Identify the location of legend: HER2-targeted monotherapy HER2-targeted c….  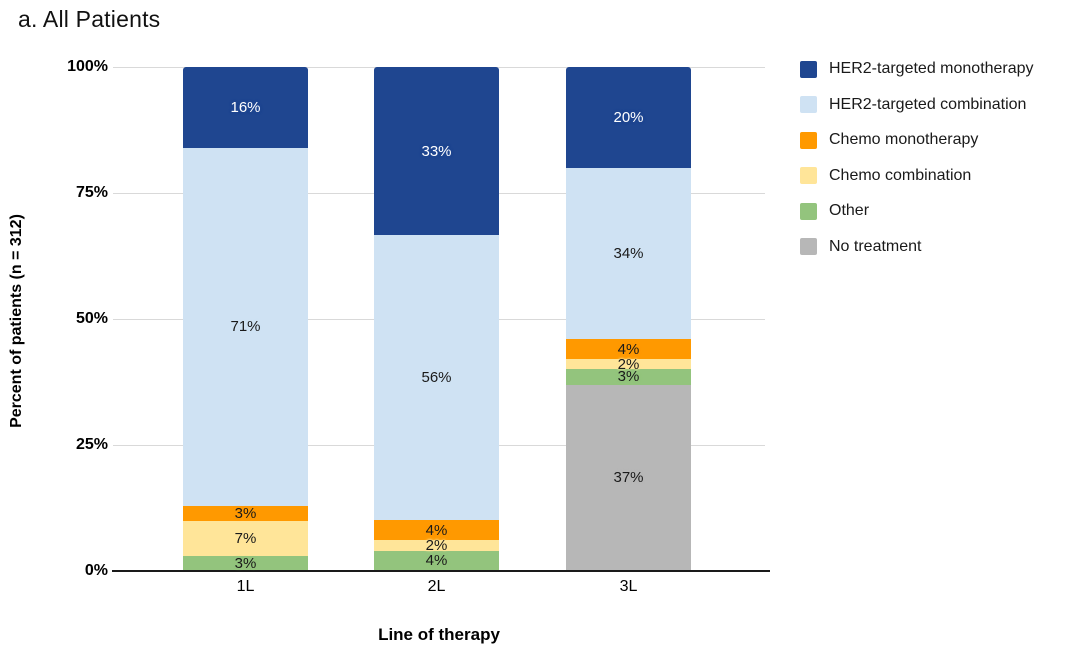
(917, 166).